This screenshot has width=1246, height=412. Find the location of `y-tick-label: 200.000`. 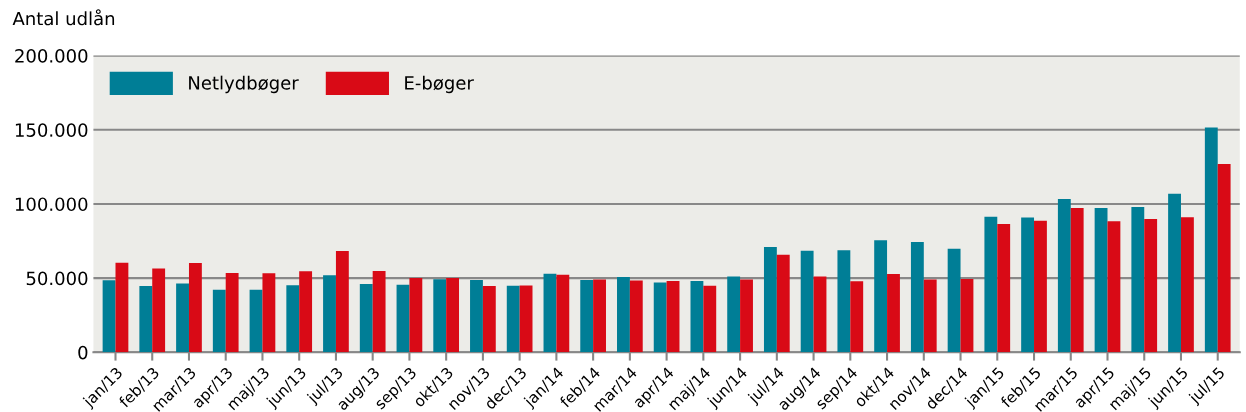

y-tick-label: 200.000 is located at coordinates (51, 56).